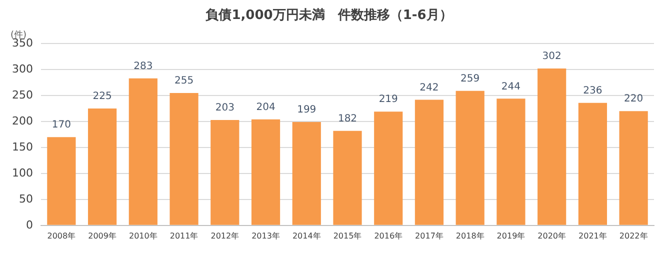 The image size is (666, 267). I want to click on x-tick-label: 2009年, so click(102, 235).